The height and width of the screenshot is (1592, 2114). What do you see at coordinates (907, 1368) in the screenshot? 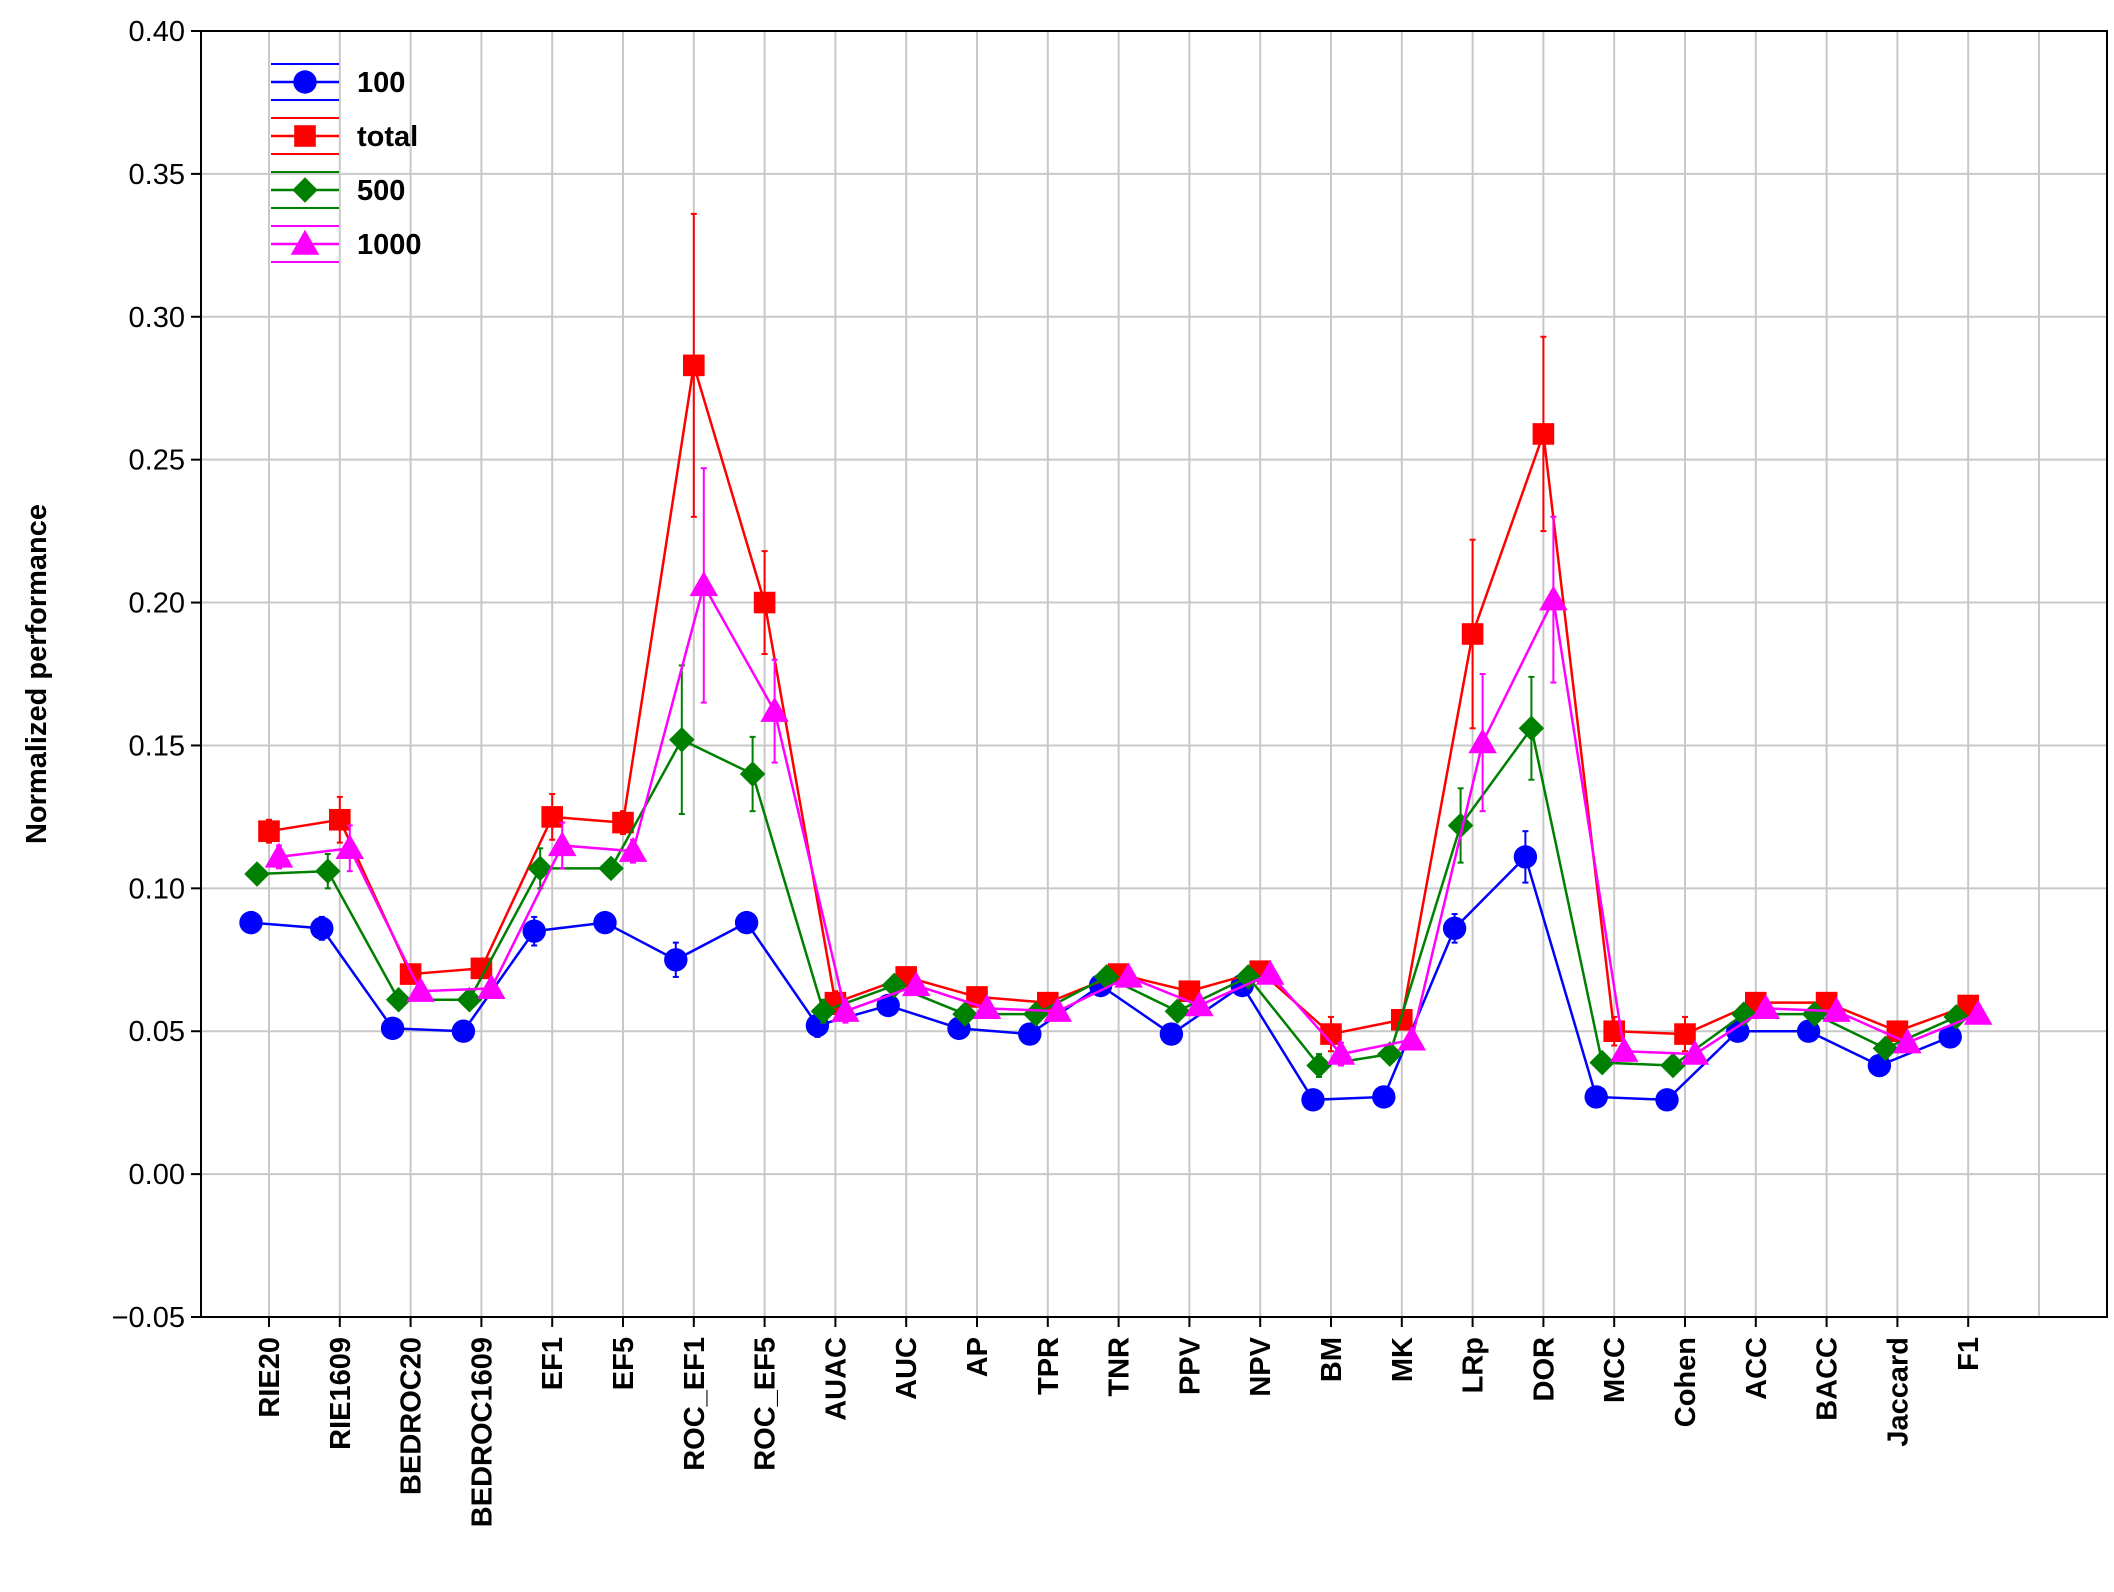
I see `x-tick-label: AUC` at bounding box center [907, 1368].